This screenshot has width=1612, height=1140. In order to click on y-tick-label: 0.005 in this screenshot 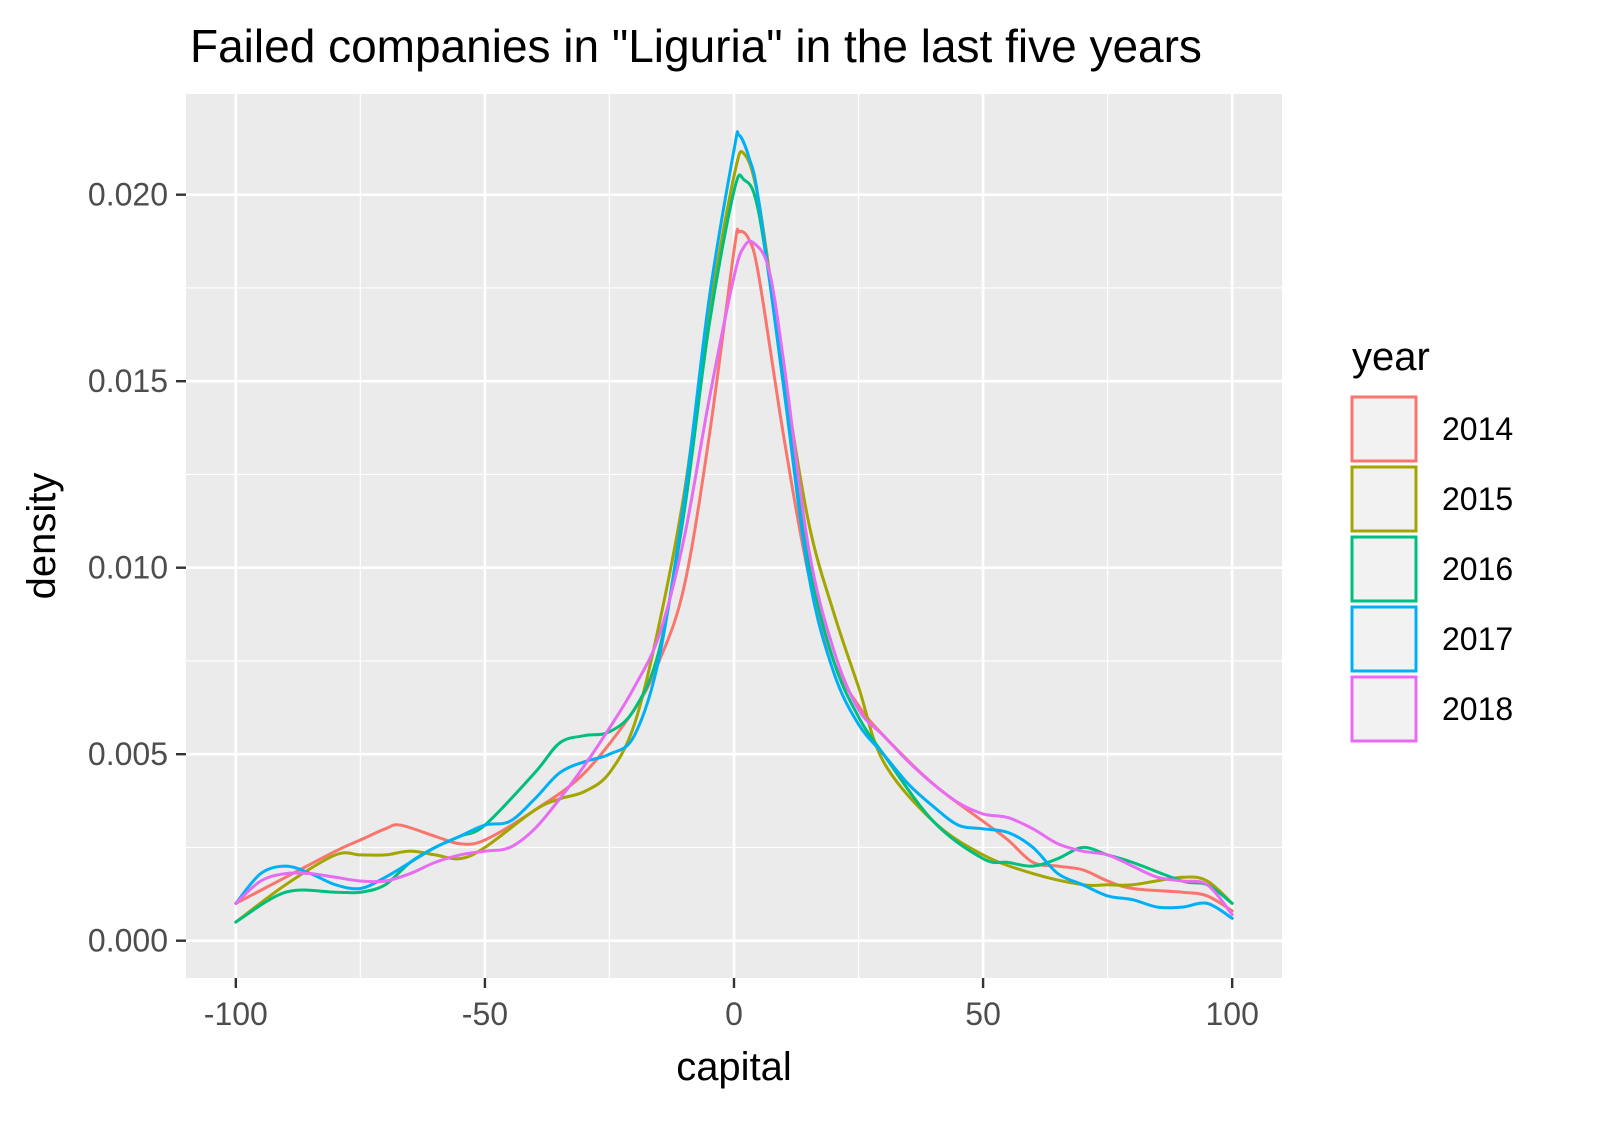, I will do `click(128, 754)`.